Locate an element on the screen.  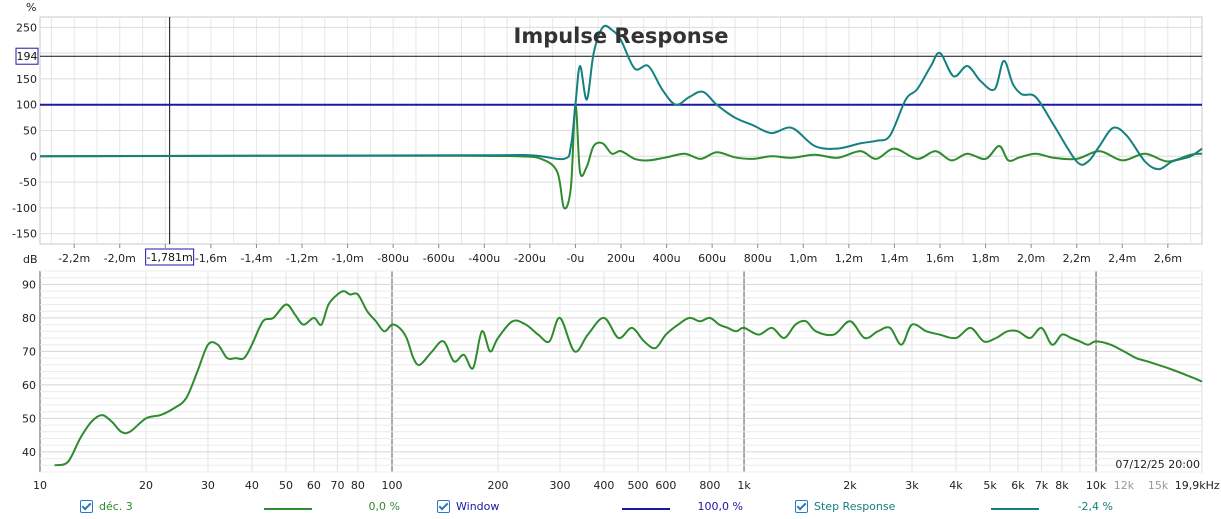
ir-xtick-label: 1,4m is located at coordinates (894, 258).